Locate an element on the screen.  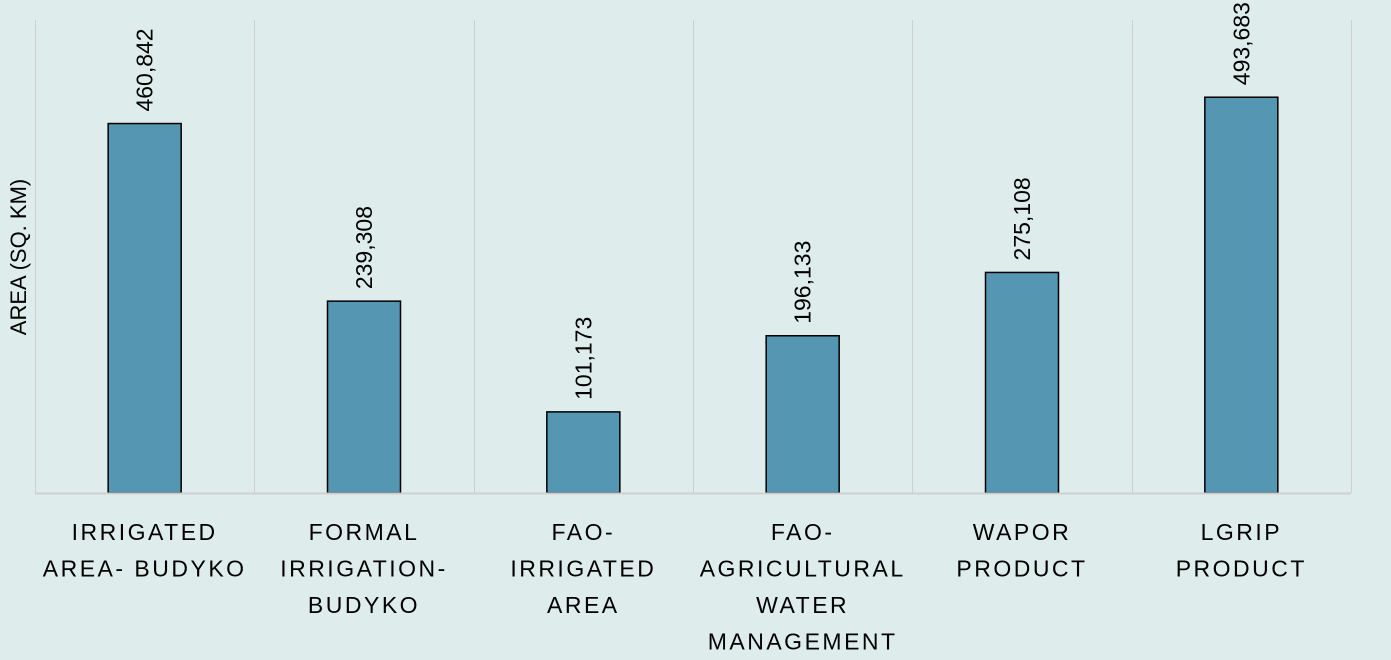
category-label: AGRICULTURAL is located at coordinates (803, 569).